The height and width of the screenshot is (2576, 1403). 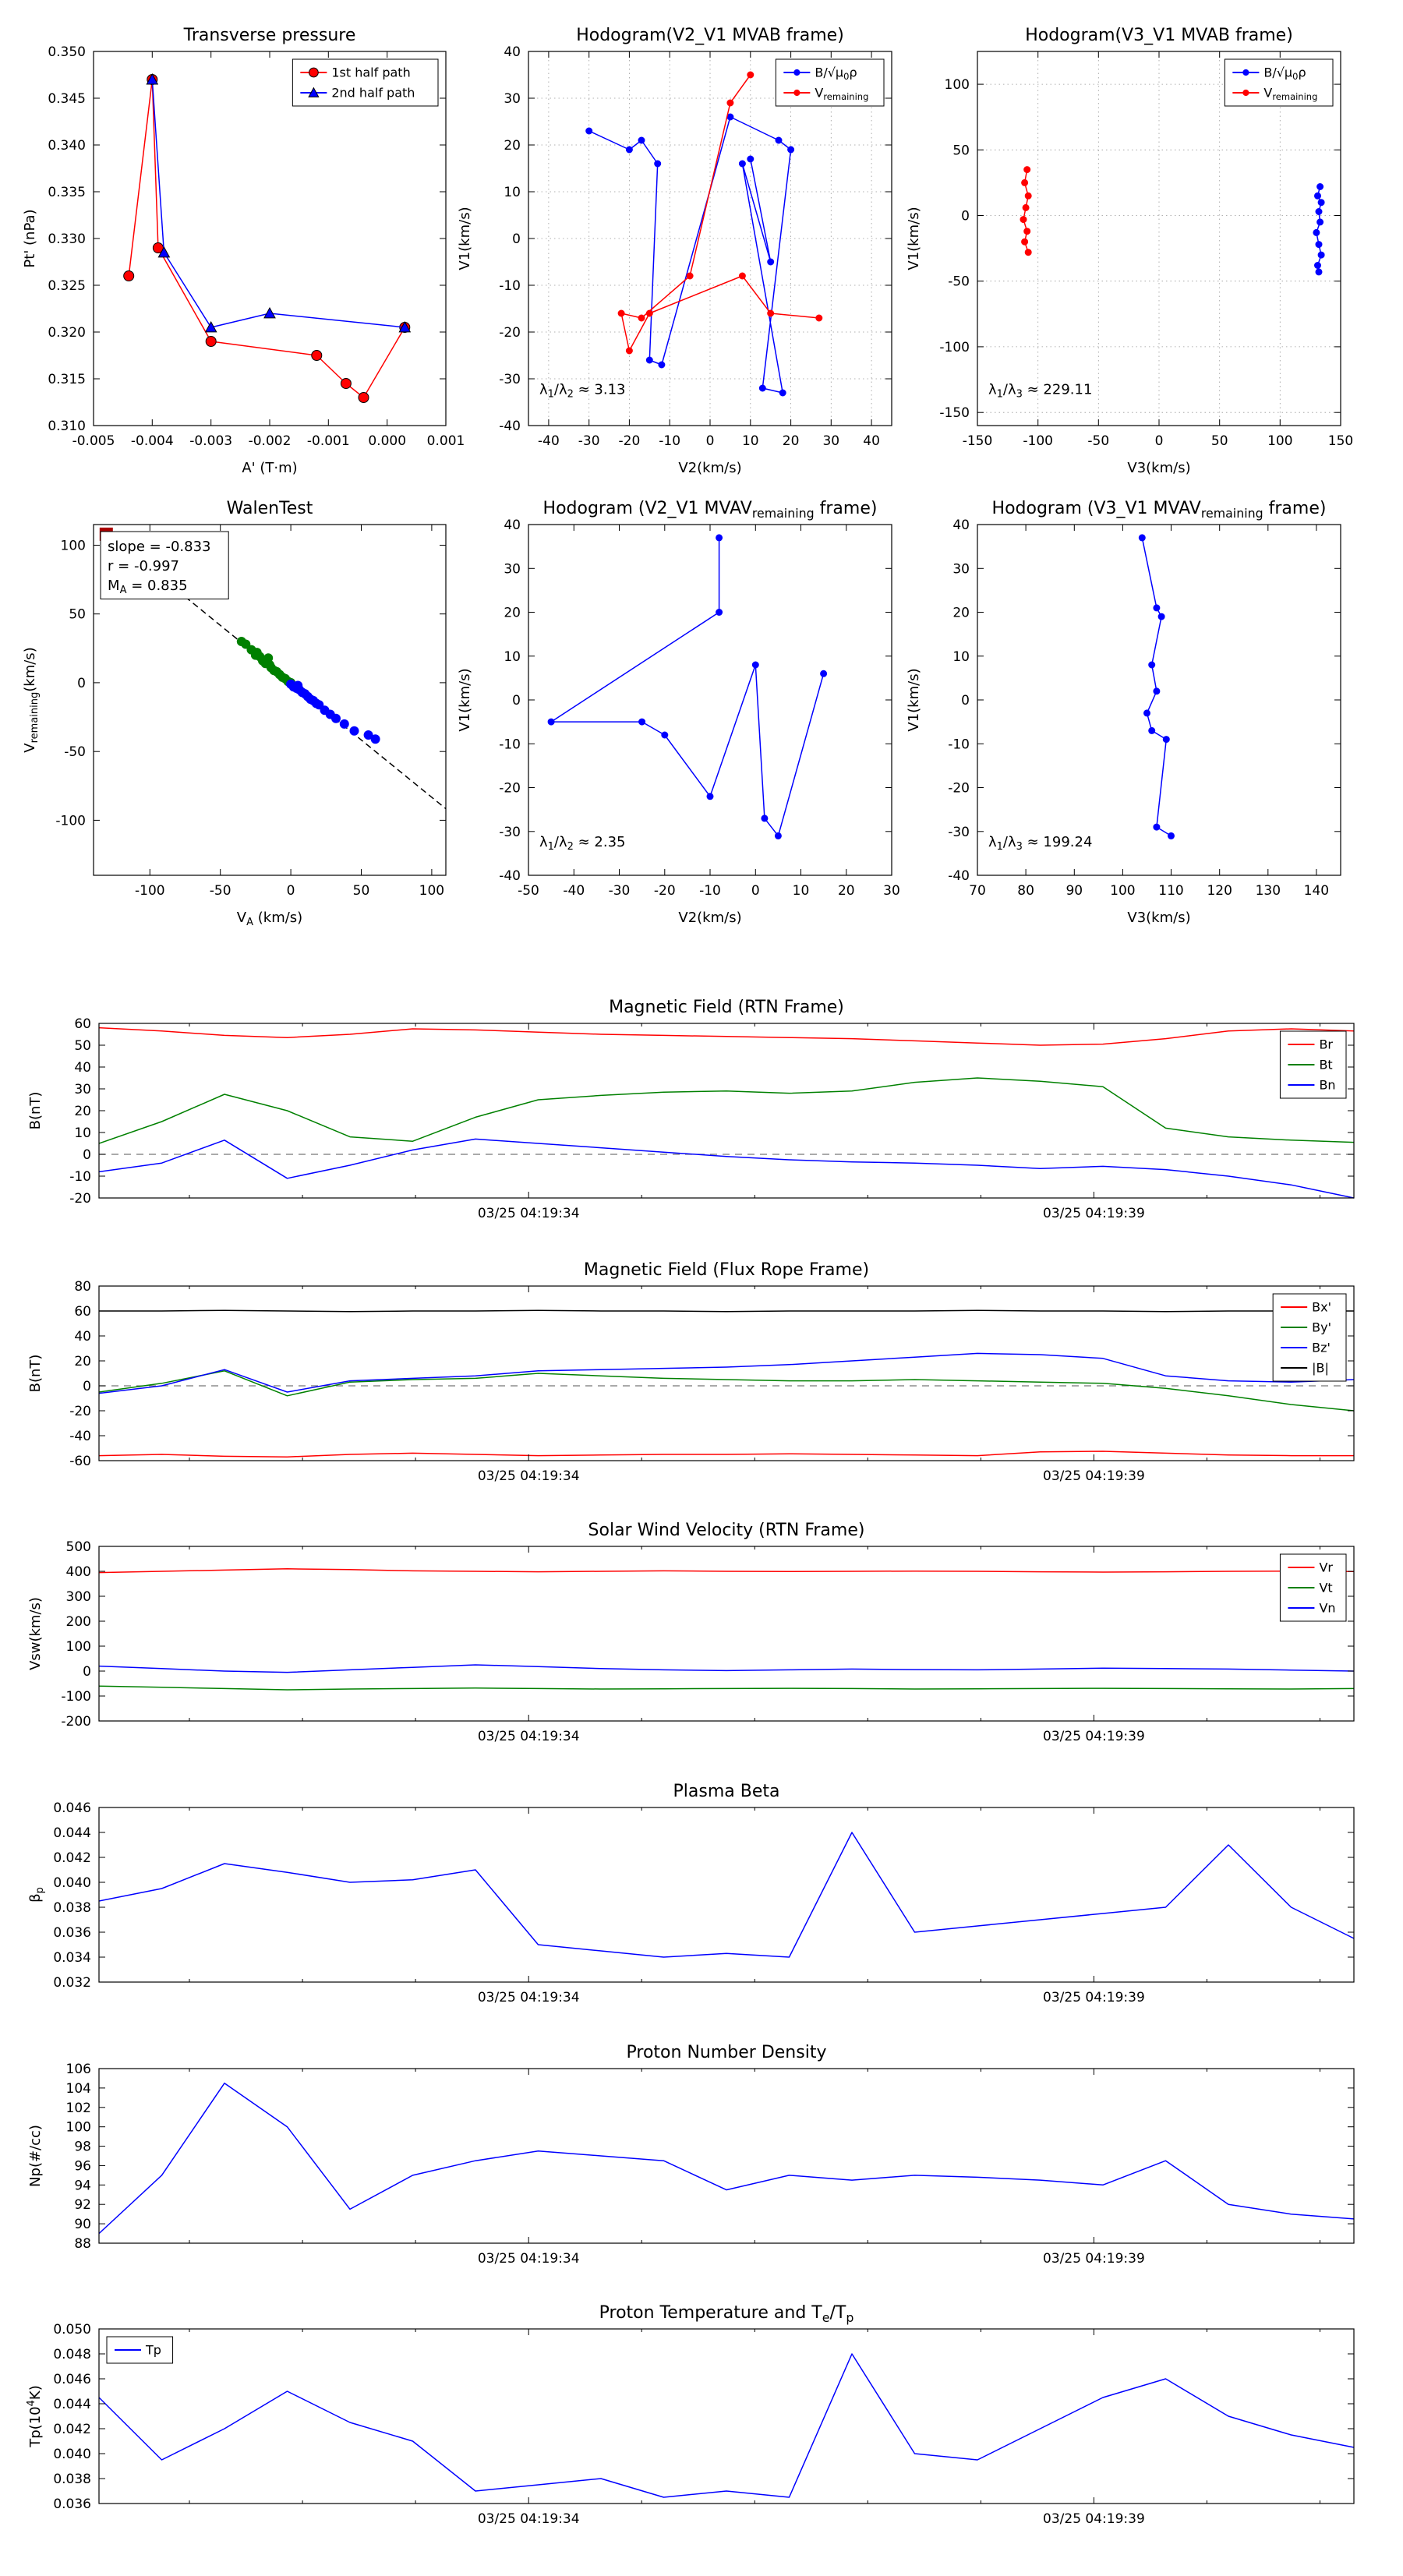 I want to click on y-tick-label: 60, so click(x=82, y=1312).